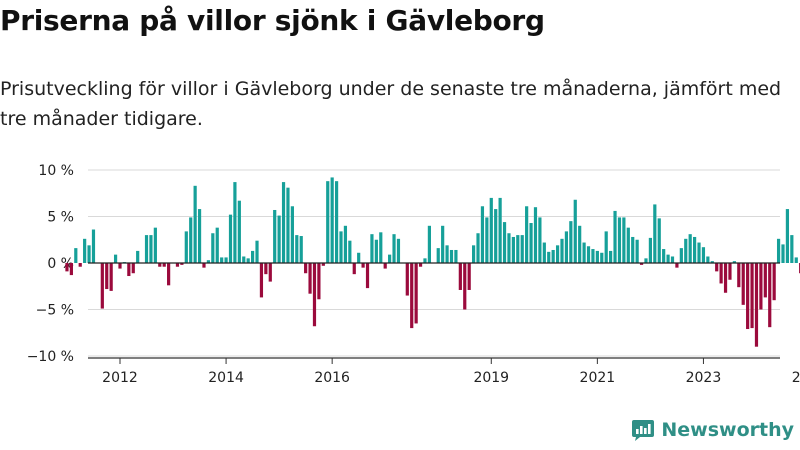 This screenshot has width=800, height=450. What do you see at coordinates (704, 378) in the screenshot?
I see `x-tick-label: 2023` at bounding box center [704, 378].